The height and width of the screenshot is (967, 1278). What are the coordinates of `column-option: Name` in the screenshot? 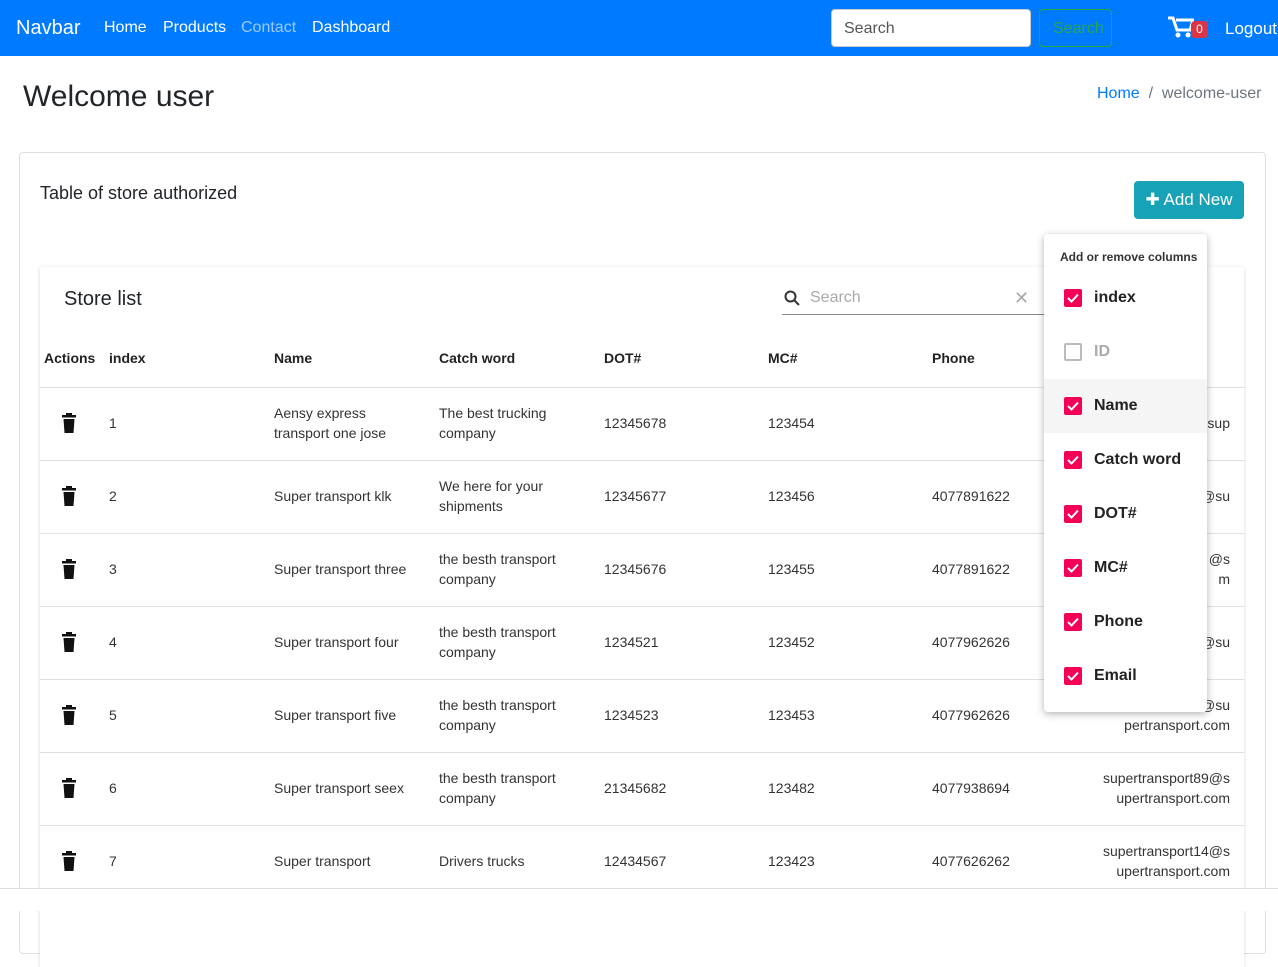 It's located at (1116, 405).